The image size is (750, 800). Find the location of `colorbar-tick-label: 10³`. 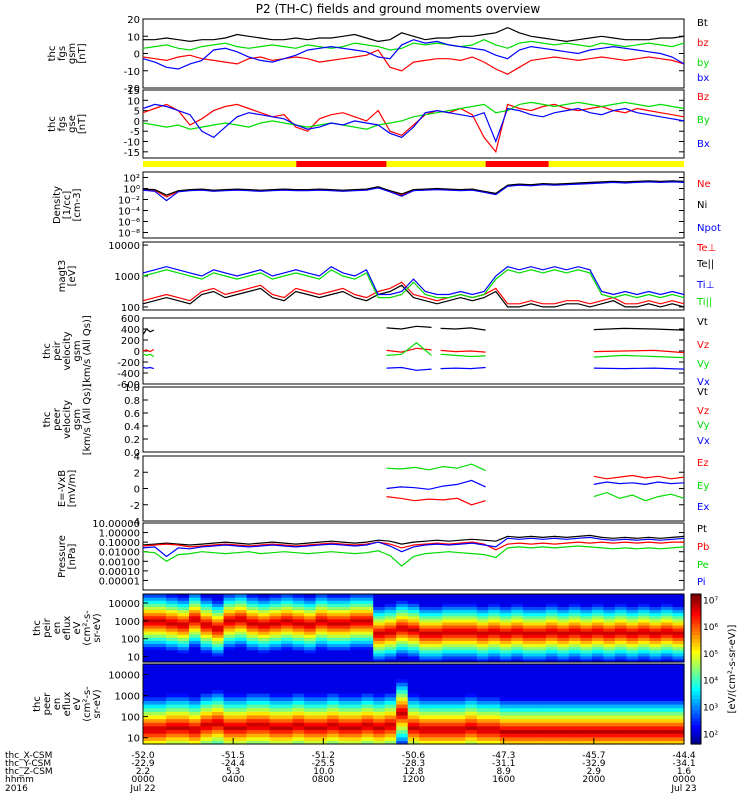

colorbar-tick-label: 10³ is located at coordinates (710, 709).